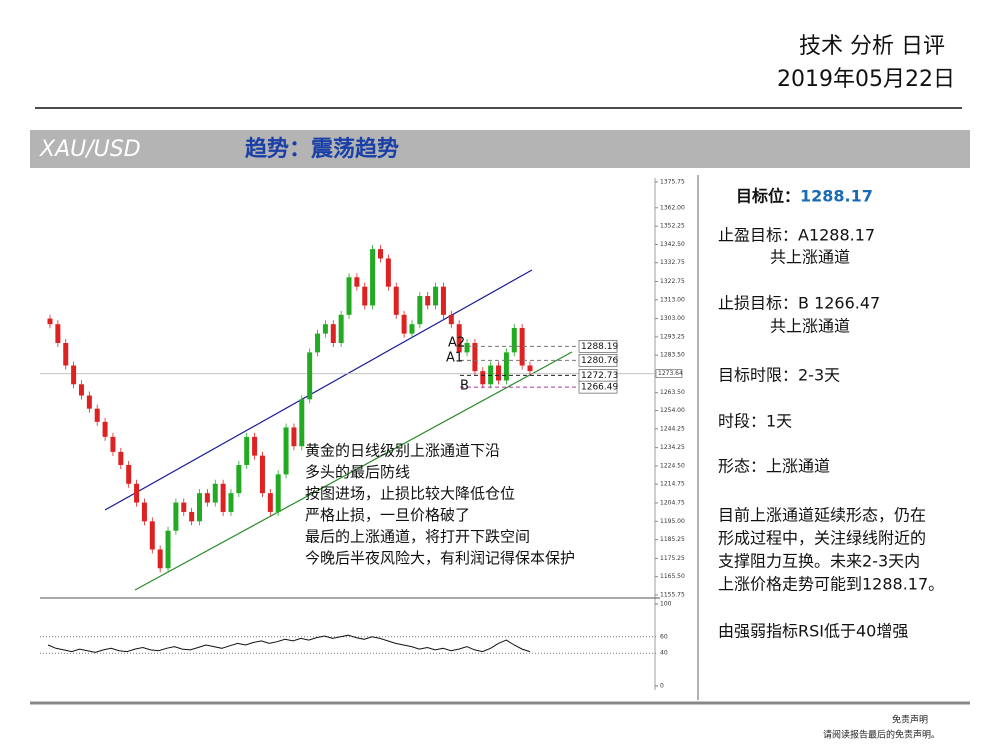 The width and height of the screenshot is (1000, 753). What do you see at coordinates (774, 466) in the screenshot?
I see `panel-line: 形态：上涨通道` at bounding box center [774, 466].